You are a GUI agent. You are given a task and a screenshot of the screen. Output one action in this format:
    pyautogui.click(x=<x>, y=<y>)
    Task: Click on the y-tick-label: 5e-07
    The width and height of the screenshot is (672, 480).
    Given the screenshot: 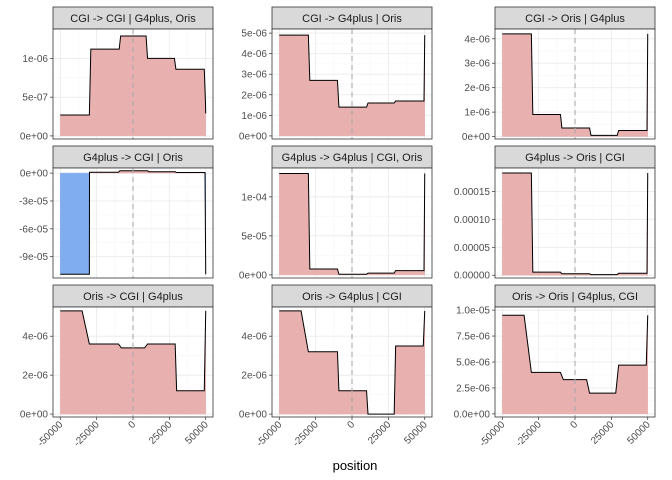 What is the action you would take?
    pyautogui.click(x=35, y=98)
    